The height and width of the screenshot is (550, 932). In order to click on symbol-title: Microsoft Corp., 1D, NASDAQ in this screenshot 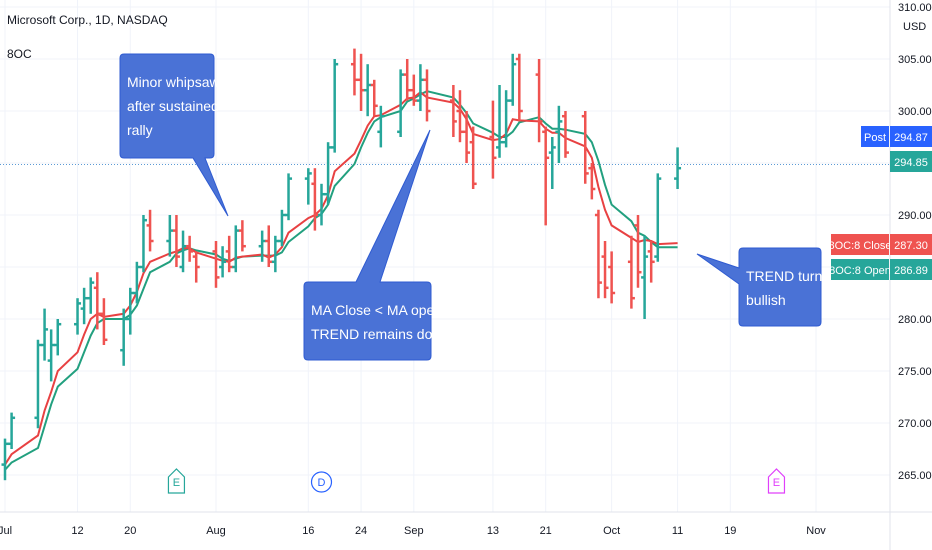, I will do `click(87, 20)`.